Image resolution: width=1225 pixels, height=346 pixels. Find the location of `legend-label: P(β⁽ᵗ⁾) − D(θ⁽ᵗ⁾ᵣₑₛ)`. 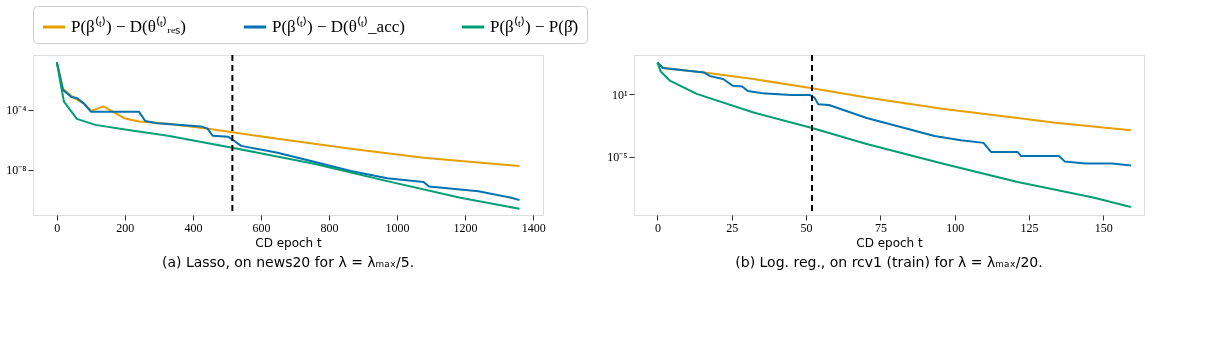

legend-label: P(β⁽ᵗ⁾) − D(θ⁽ᵗ⁾ᵣₑₛ) is located at coordinates (129, 26).